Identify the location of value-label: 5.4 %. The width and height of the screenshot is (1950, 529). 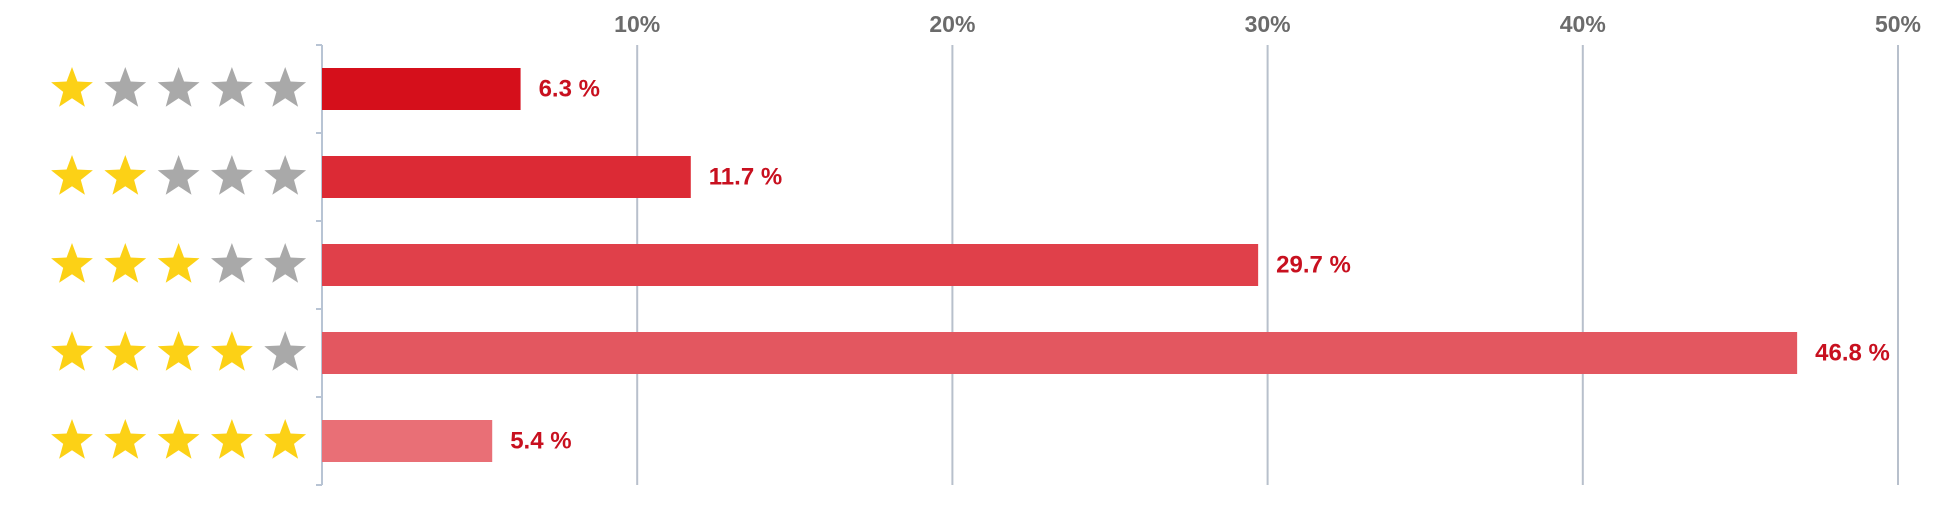
(540, 440).